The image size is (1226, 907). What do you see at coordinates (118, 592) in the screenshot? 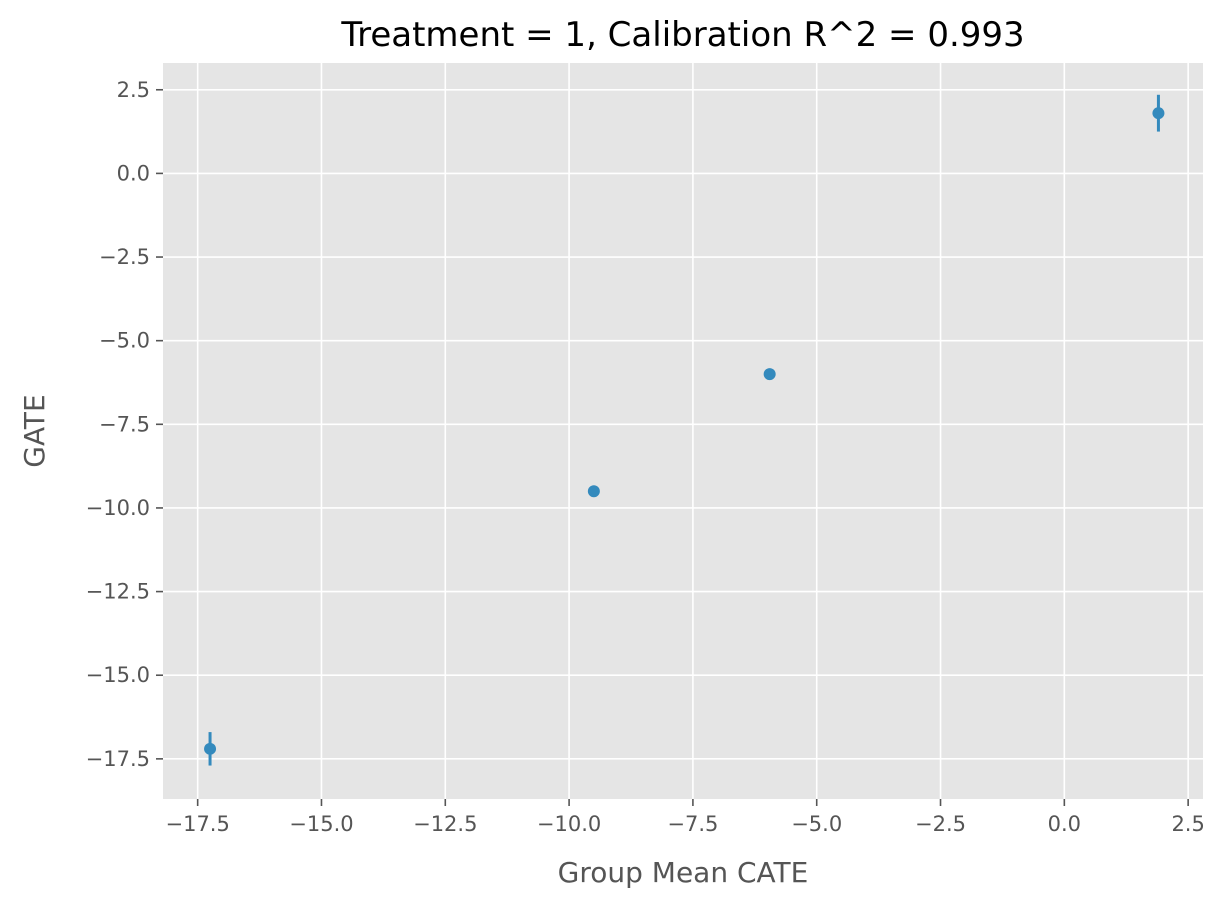
I see `y-tick-label: −12.5` at bounding box center [118, 592].